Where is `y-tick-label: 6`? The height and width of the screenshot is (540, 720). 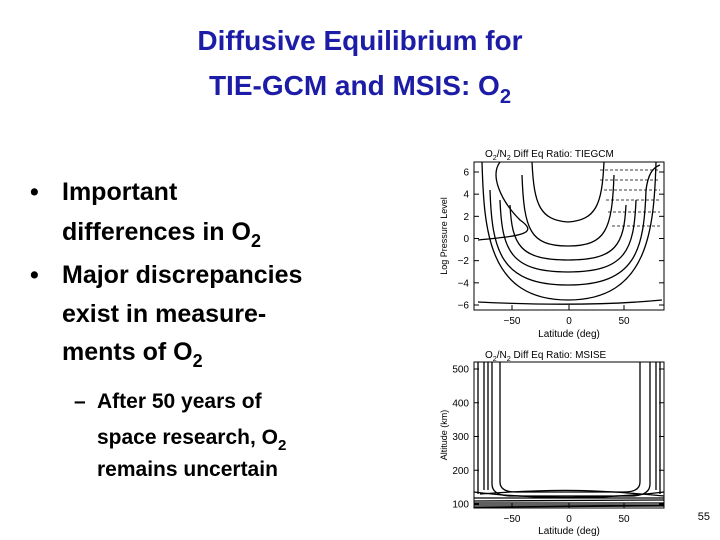
y-tick-label: 6 is located at coordinates (466, 173).